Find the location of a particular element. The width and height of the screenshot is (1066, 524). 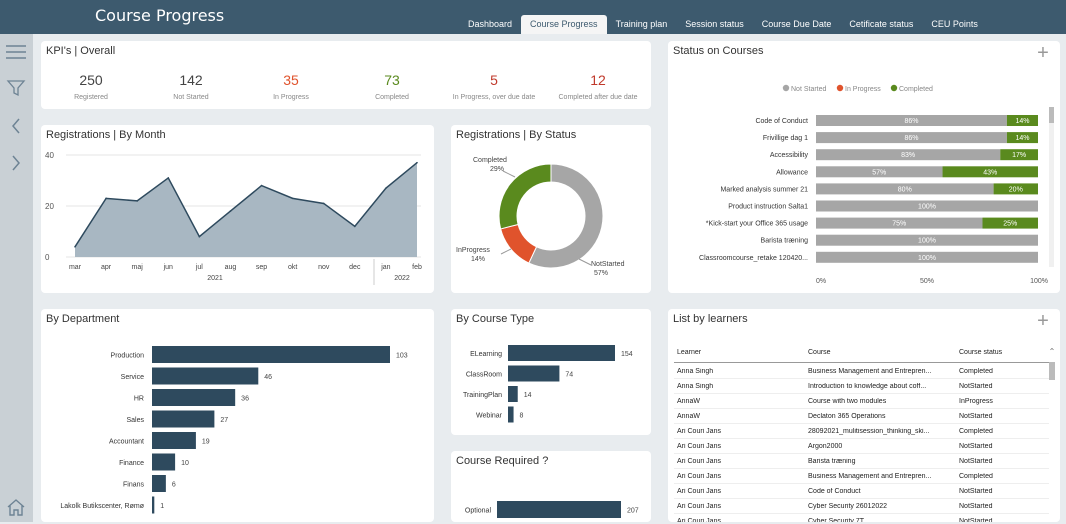

scroll-up-icon: ⌃ is located at coordinates (1052, 351).